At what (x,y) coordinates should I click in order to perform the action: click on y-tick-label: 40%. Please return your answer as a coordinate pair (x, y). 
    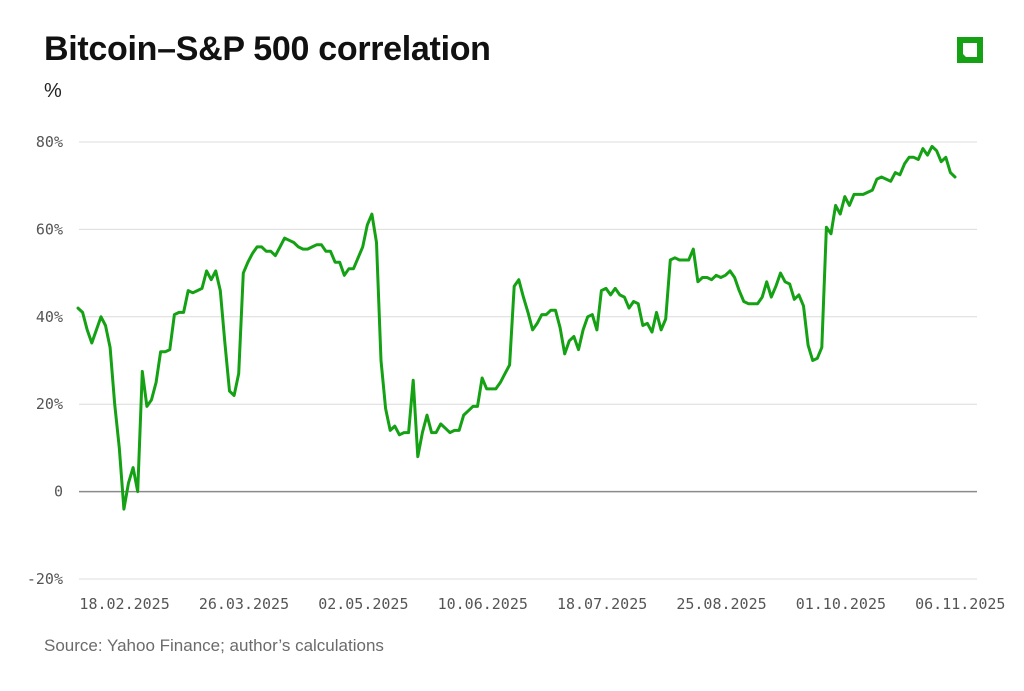
    Looking at the image, I should click on (49, 317).